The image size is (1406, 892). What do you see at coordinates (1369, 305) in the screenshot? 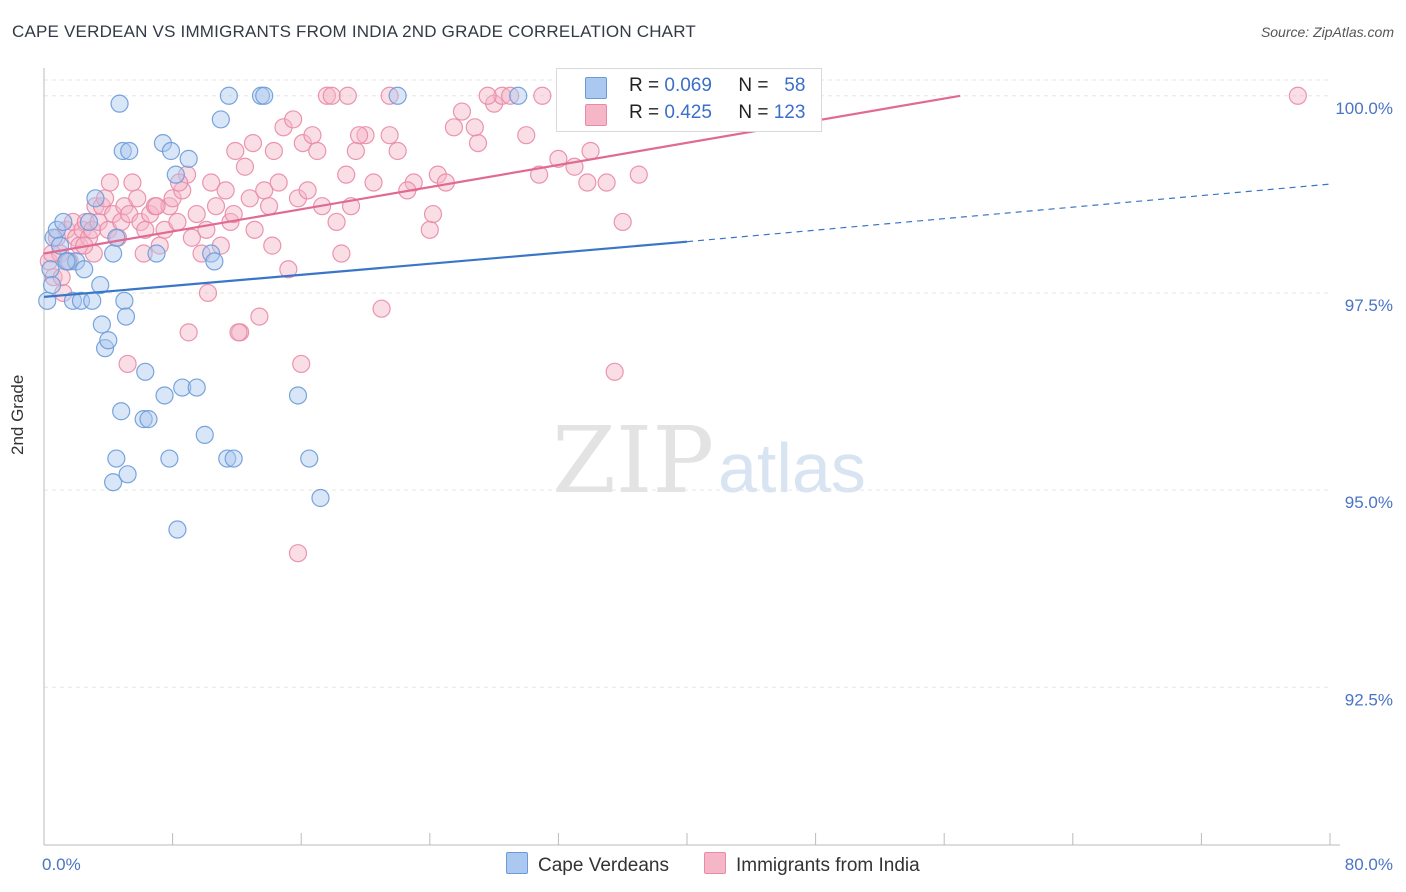
I see `y-tick-label: 97.5%` at bounding box center [1369, 305].